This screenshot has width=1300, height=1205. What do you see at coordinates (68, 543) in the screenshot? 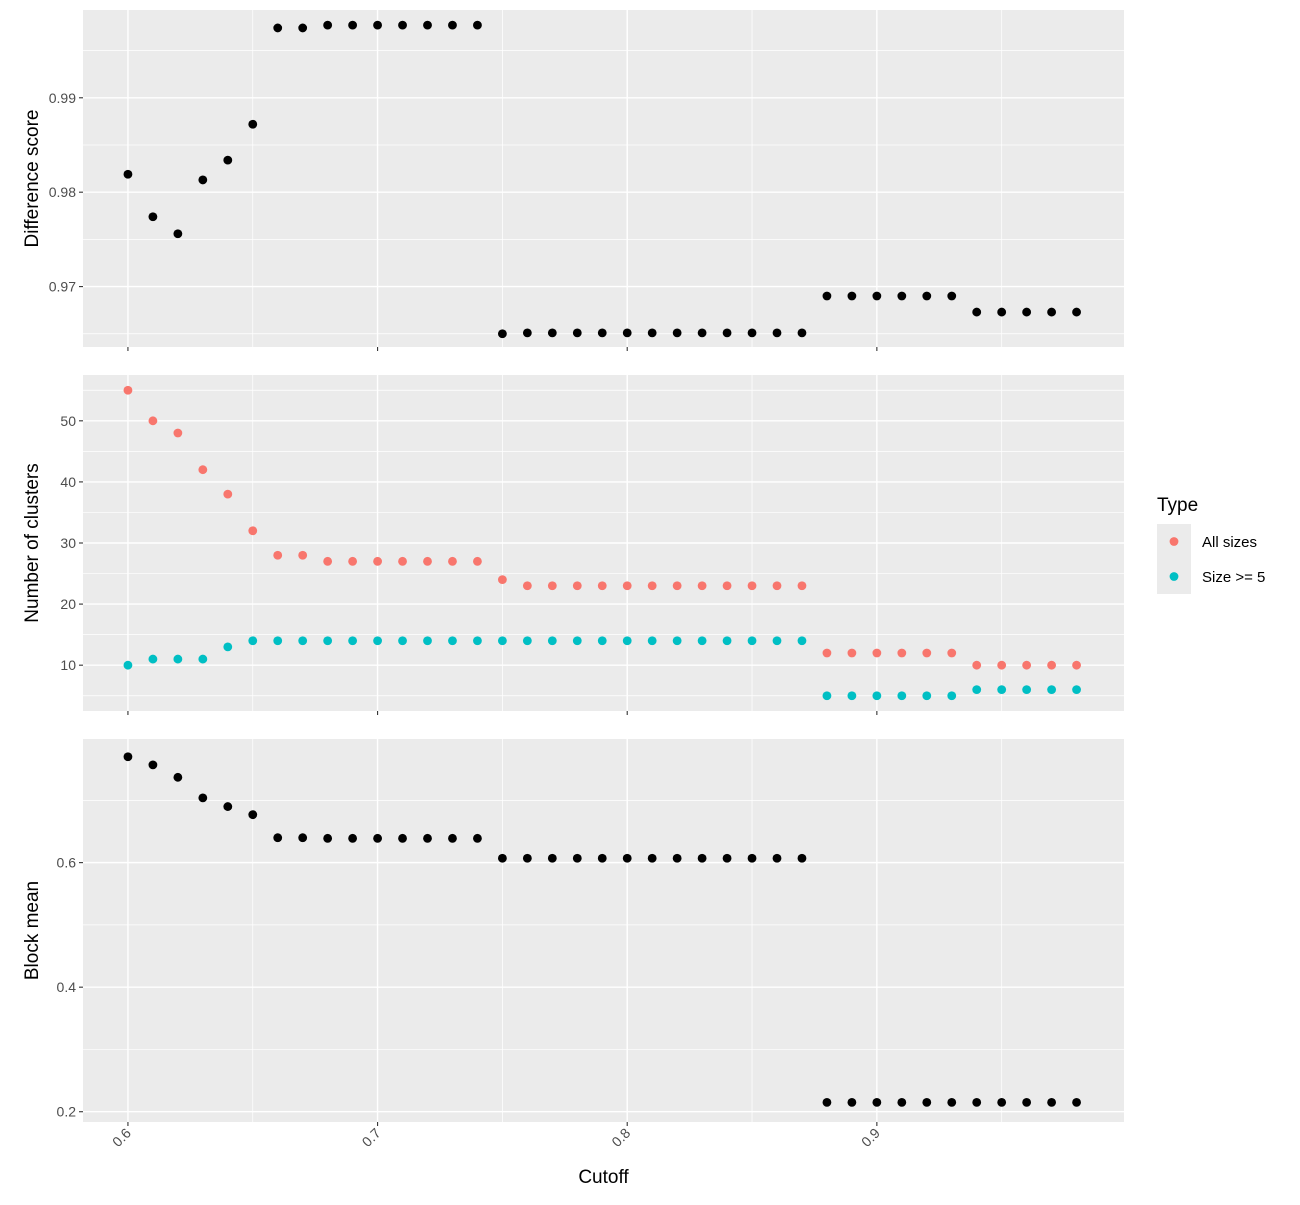
I see `y-tick-label-30: 30` at bounding box center [68, 543].